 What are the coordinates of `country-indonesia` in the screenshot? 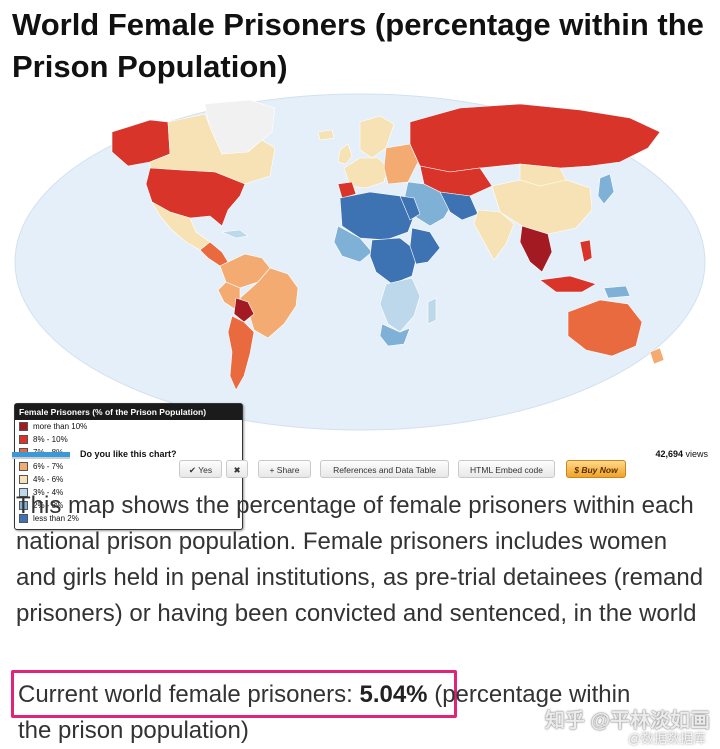 It's located at (568, 284).